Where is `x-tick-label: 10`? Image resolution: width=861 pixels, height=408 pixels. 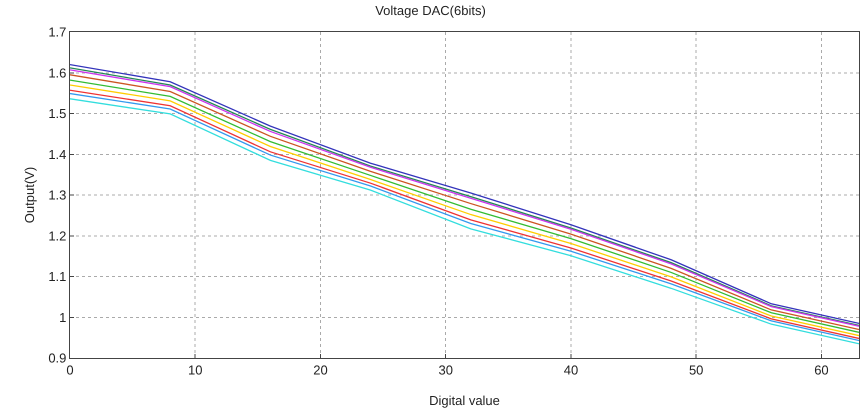 x-tick-label: 10 is located at coordinates (195, 370).